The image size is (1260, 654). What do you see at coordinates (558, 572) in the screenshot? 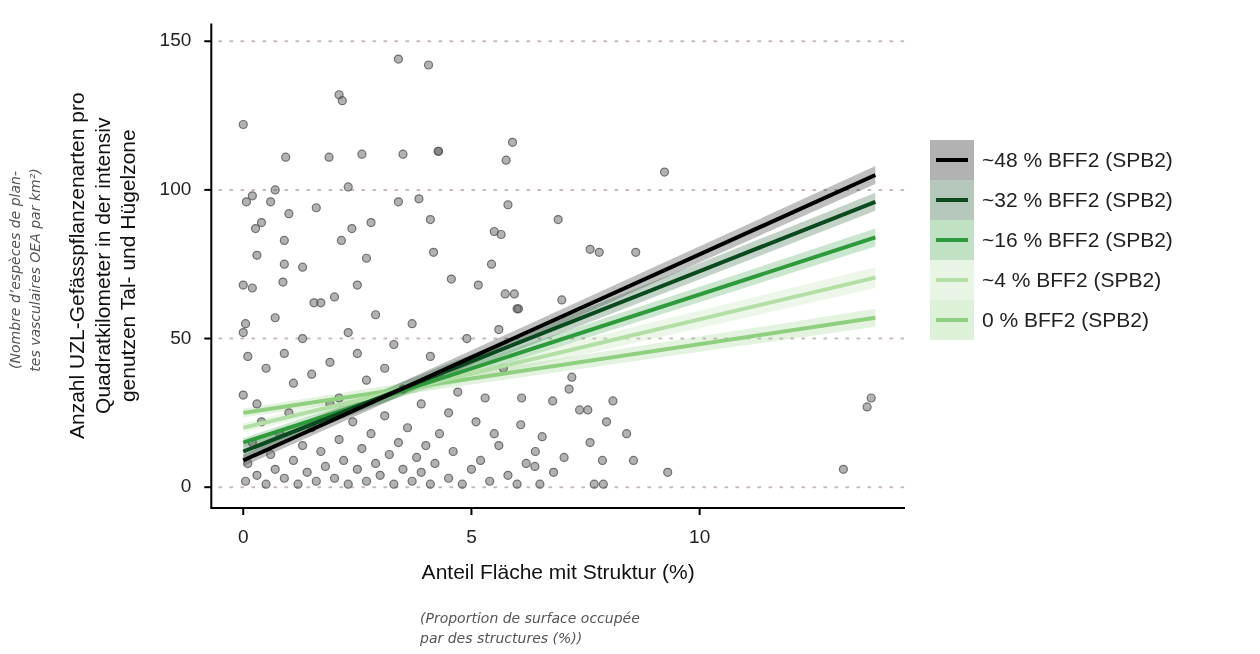
I see `x-axis-title: Anteil Fläche mit Struktur (%)` at bounding box center [558, 572].